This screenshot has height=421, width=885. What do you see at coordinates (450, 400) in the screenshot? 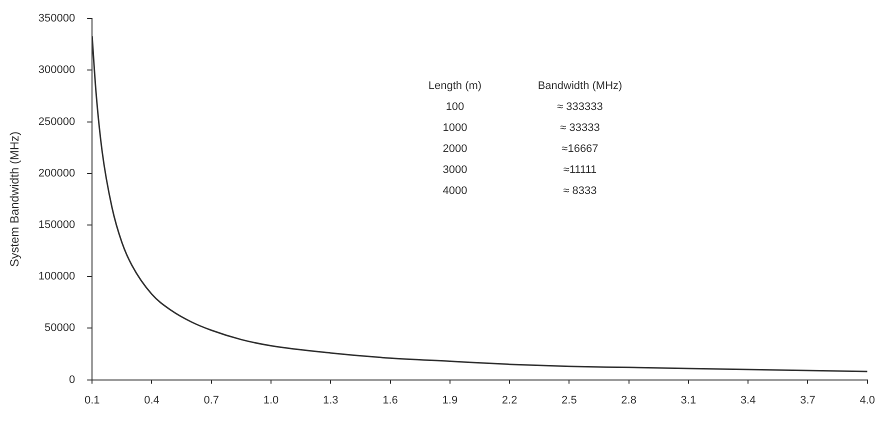
I see `x-tick-label: 1.9` at bounding box center [450, 400].